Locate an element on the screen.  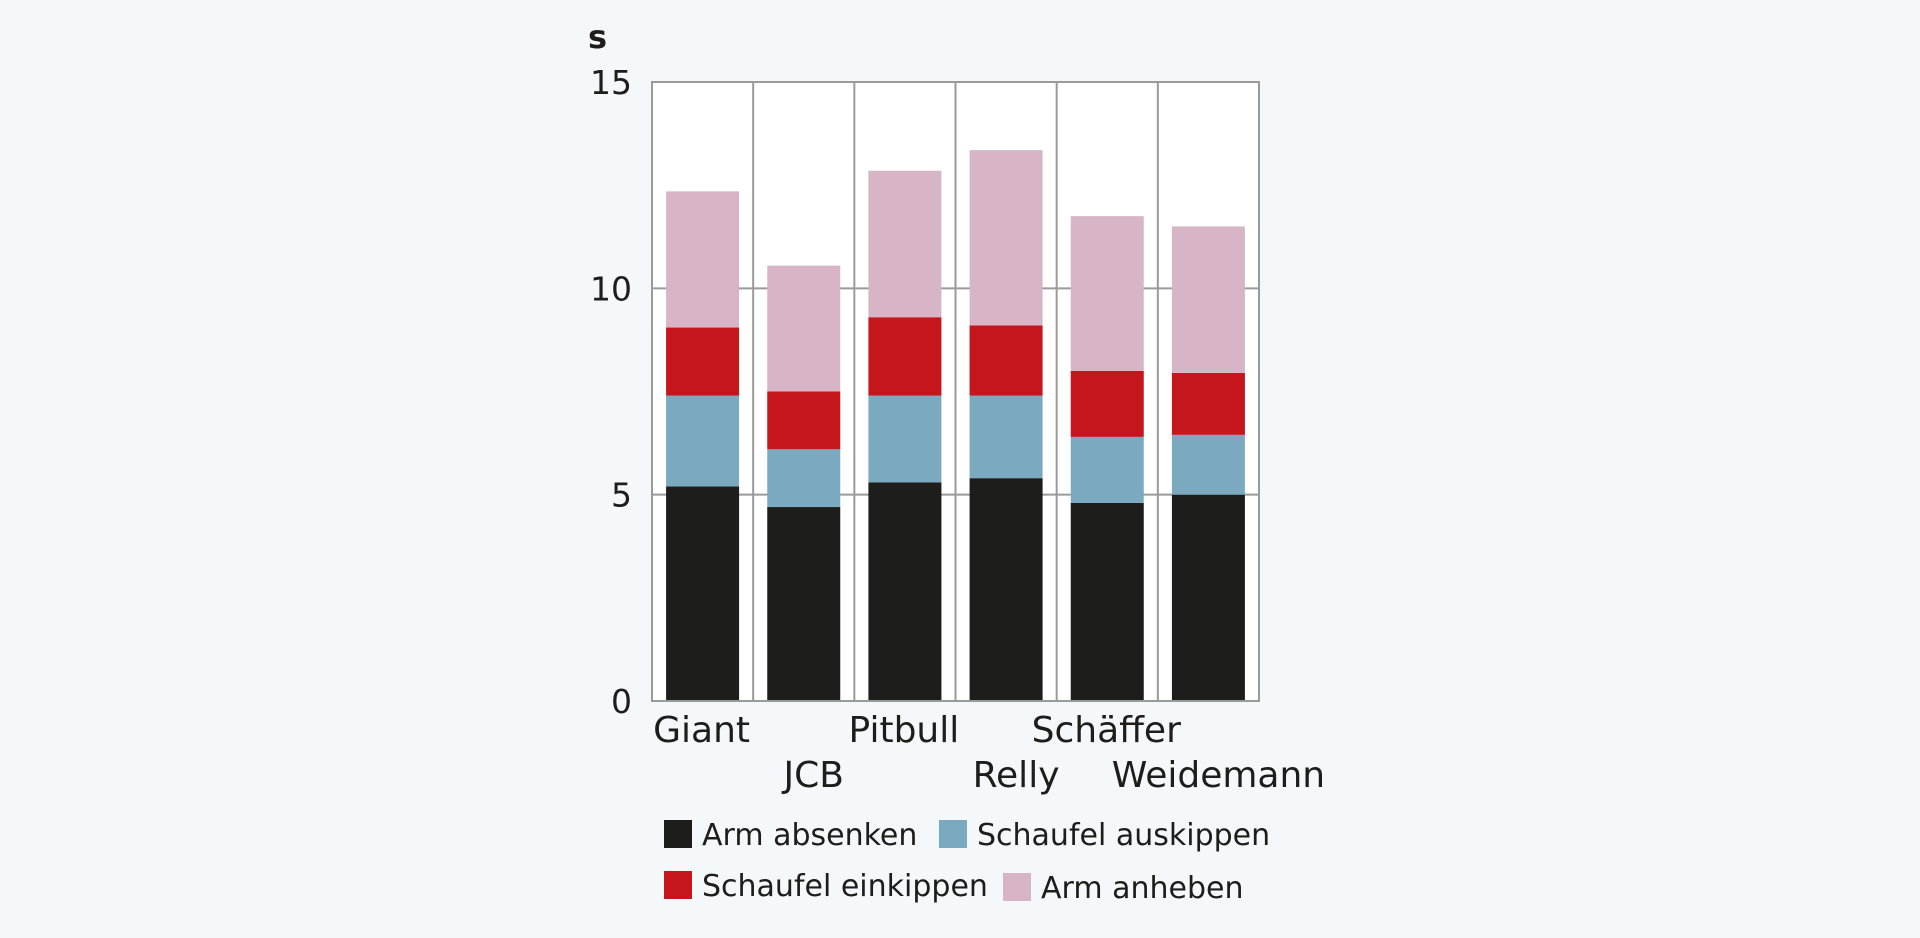
legend-label-schaufel-einkippen: Schaufel einkippen is located at coordinates (845, 886).